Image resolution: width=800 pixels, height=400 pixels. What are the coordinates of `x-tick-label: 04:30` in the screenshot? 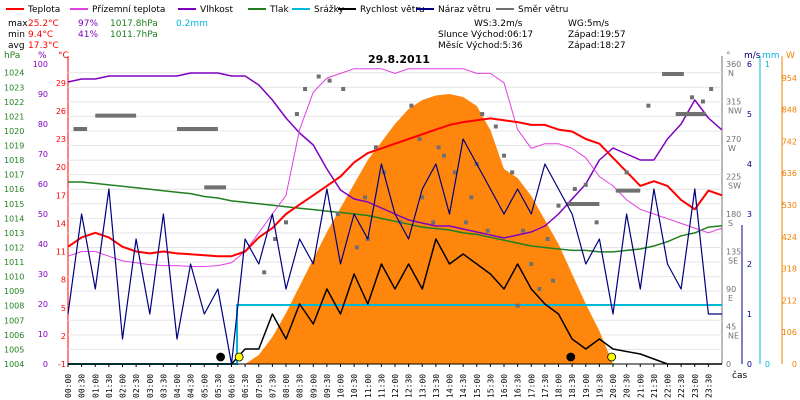 It's located at (191, 386).